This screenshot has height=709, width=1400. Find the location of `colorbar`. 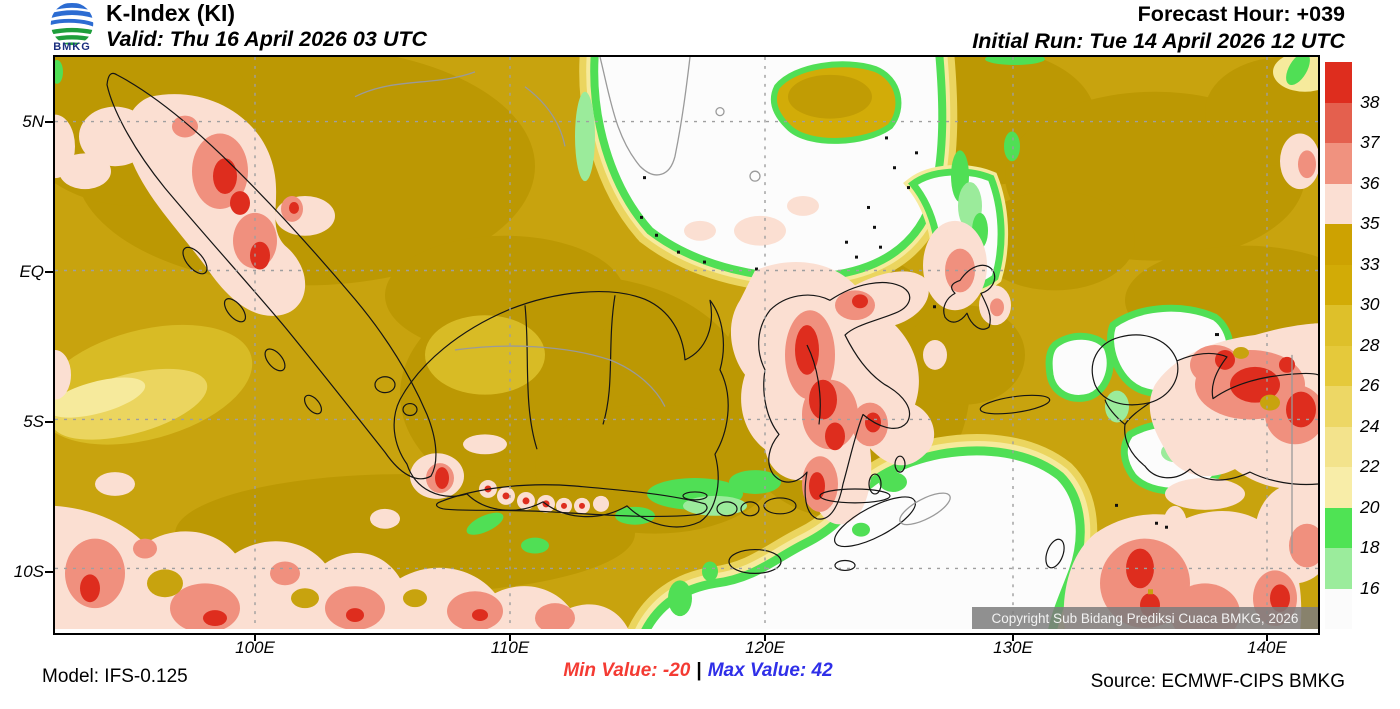

colorbar is located at coordinates (1338, 345).